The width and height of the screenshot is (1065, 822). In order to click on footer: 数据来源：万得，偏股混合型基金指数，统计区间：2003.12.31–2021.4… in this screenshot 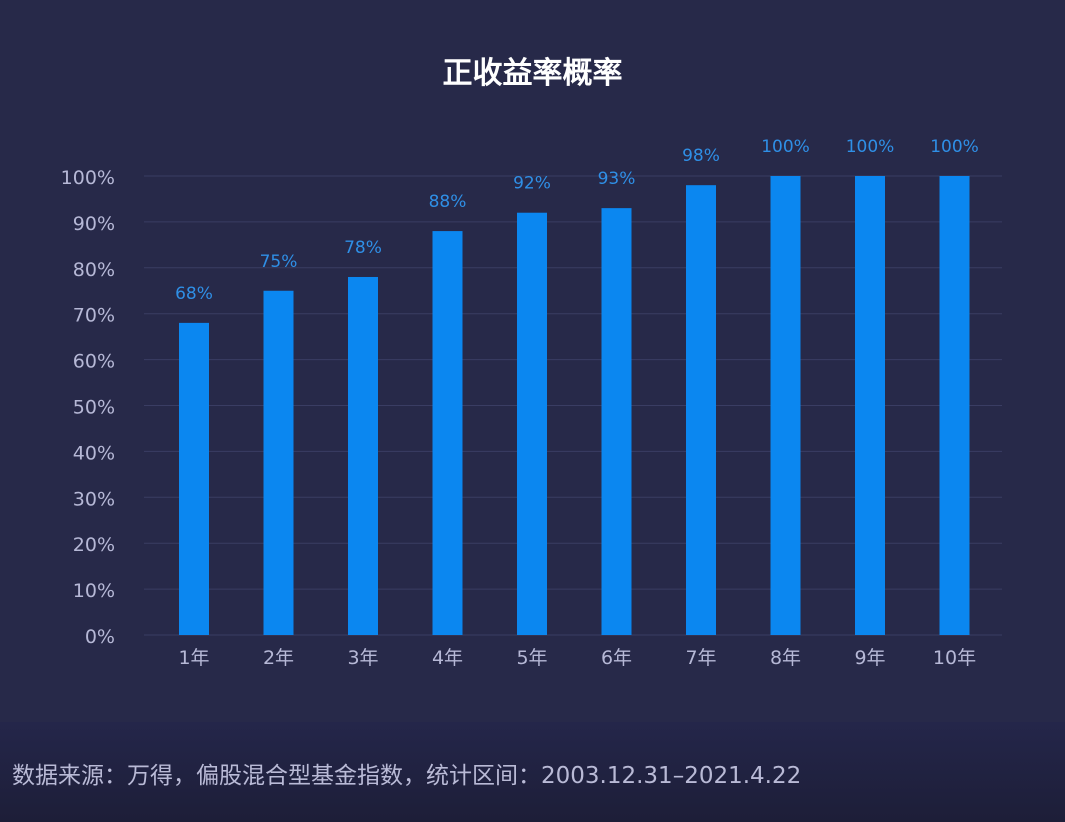, I will do `click(532, 772)`.